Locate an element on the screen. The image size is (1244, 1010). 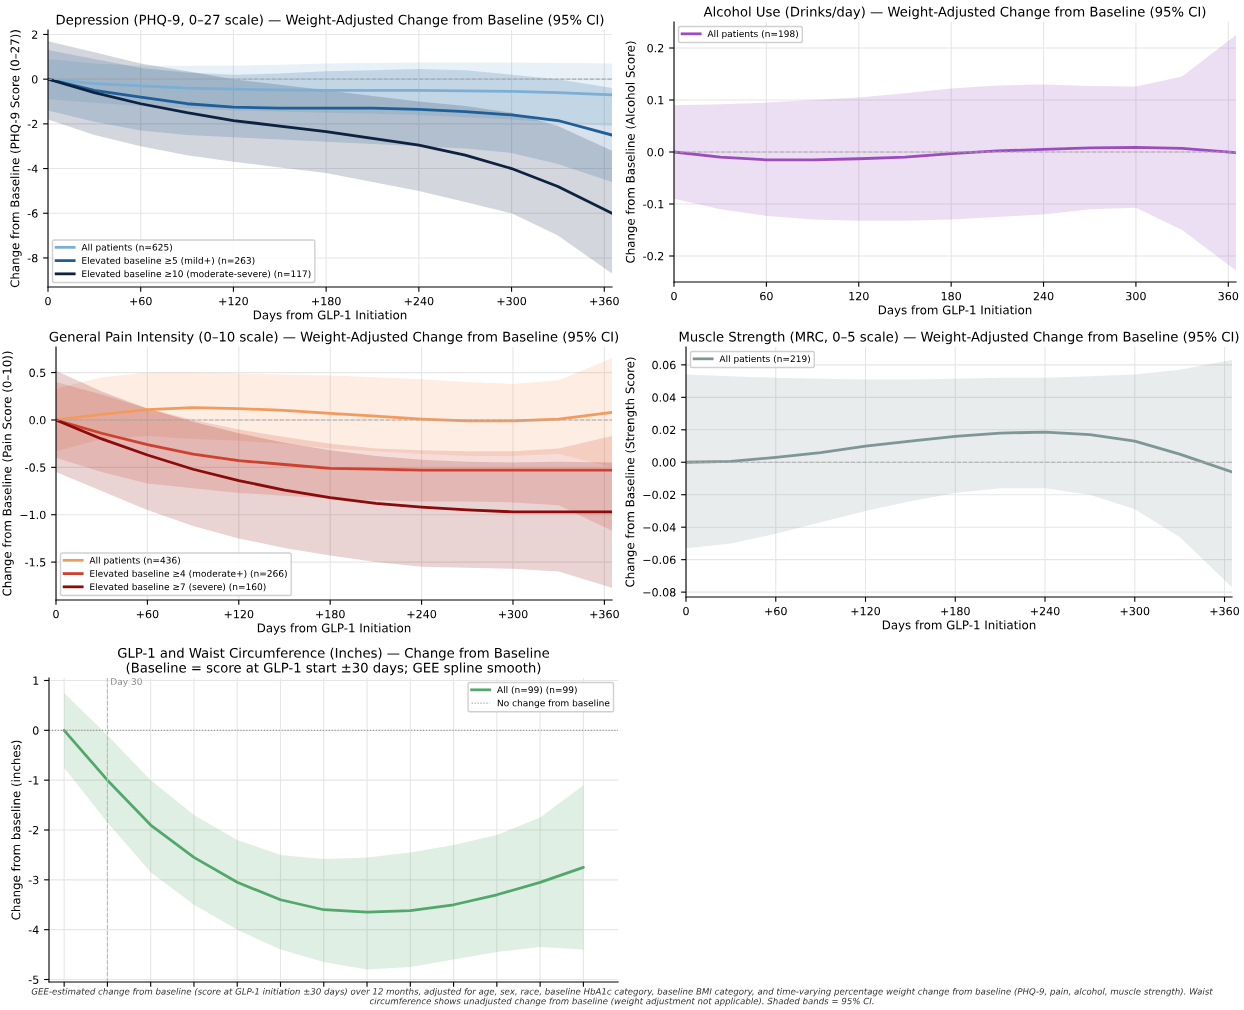
legend-label: All patients (n=219) is located at coordinates (764, 359).